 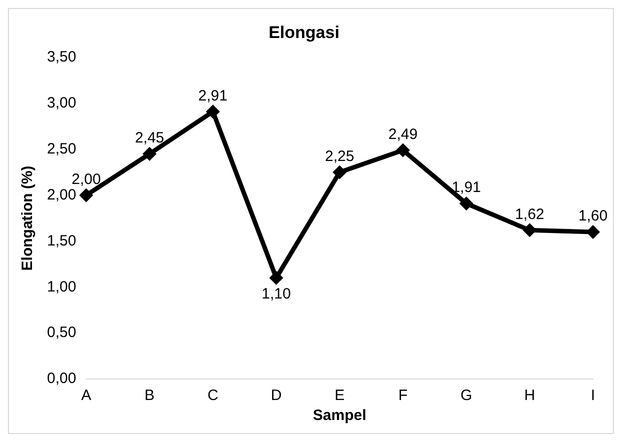 What do you see at coordinates (27, 218) in the screenshot?
I see `y-axis-title: Elongation (%)` at bounding box center [27, 218].